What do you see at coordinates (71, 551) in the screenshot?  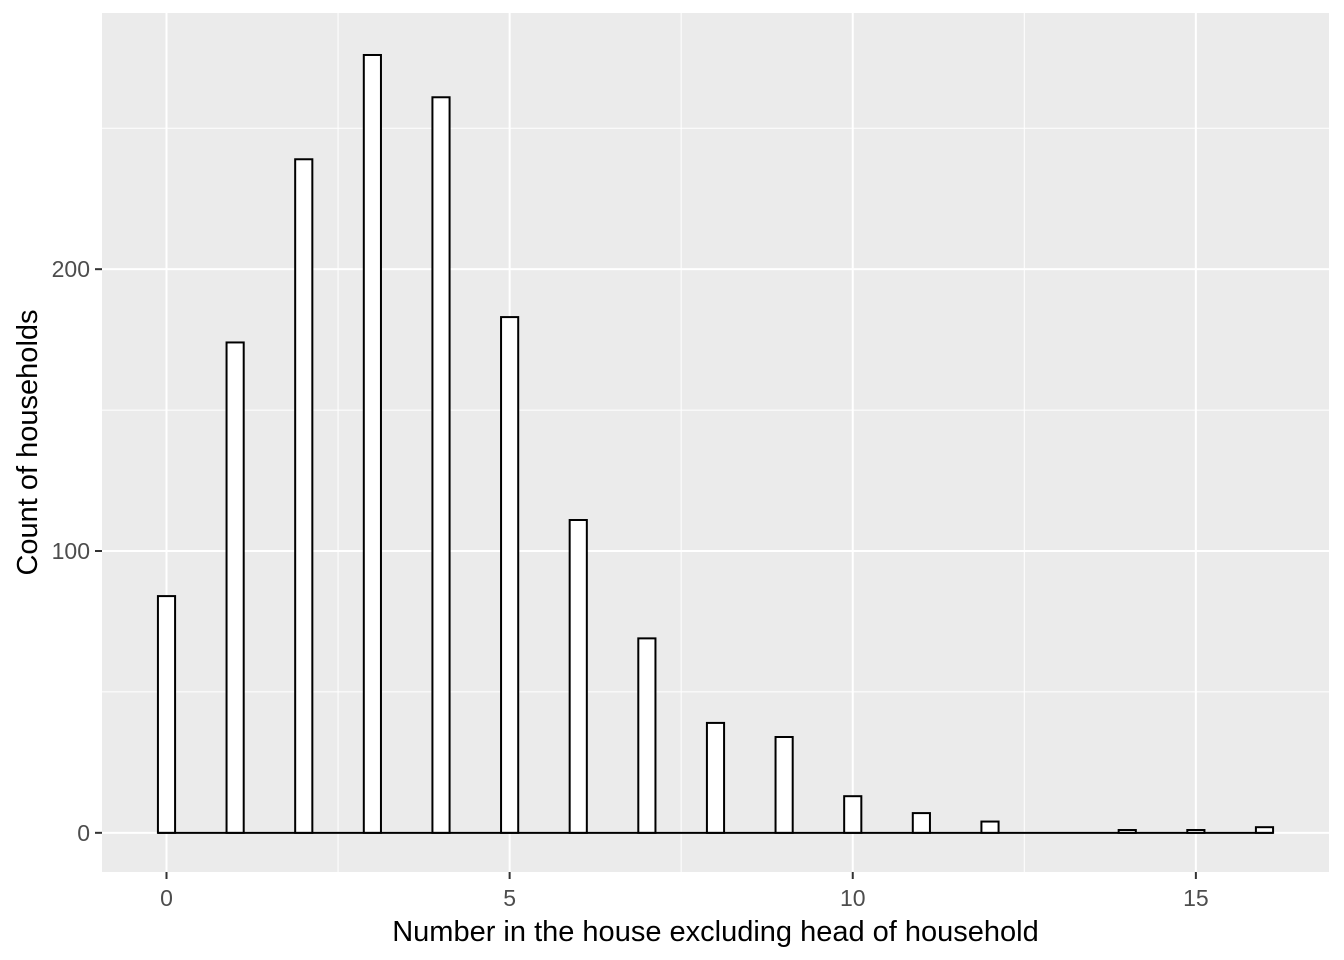 I see `y-tick-label: 100` at bounding box center [71, 551].